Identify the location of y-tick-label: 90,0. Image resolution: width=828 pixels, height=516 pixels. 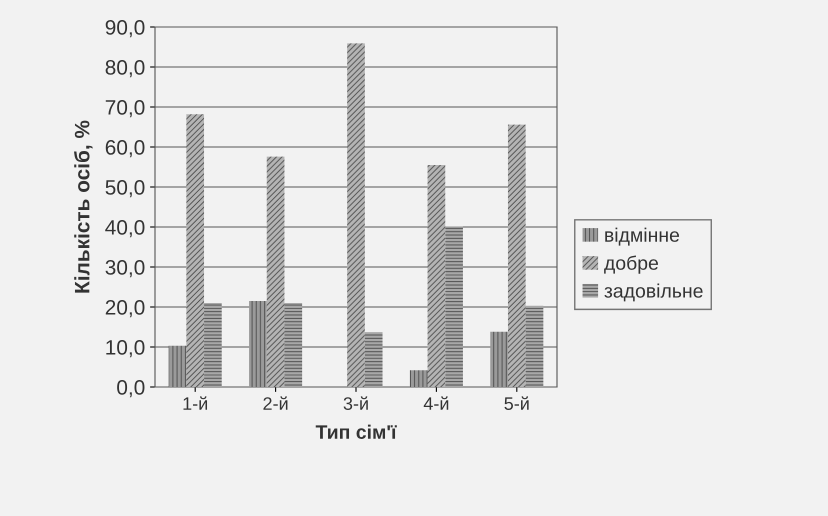
(125, 29).